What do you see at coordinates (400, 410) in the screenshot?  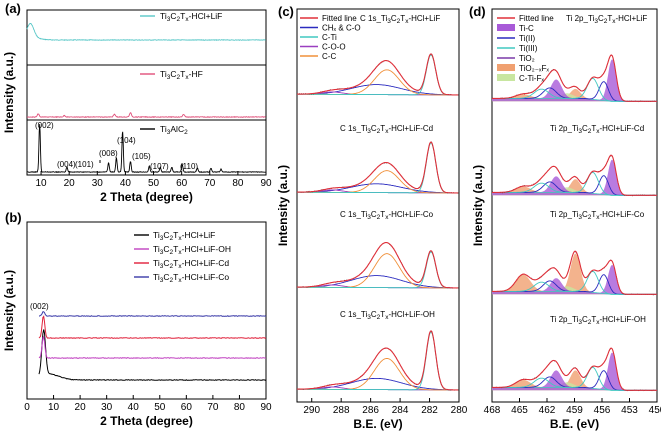 I see `x-tick-label: 284` at bounding box center [400, 410].